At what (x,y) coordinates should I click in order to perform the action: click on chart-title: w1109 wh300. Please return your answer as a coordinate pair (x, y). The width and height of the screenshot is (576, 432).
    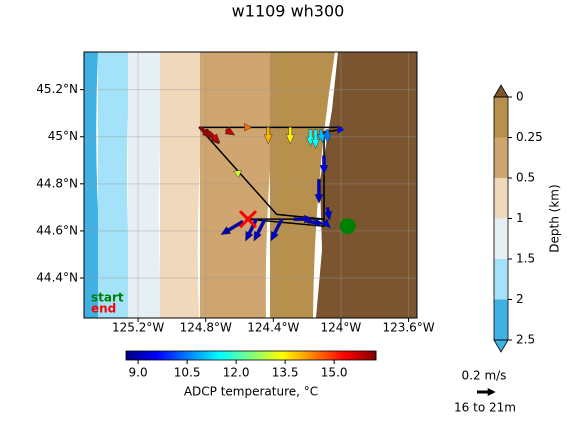
    Looking at the image, I should click on (288, 11).